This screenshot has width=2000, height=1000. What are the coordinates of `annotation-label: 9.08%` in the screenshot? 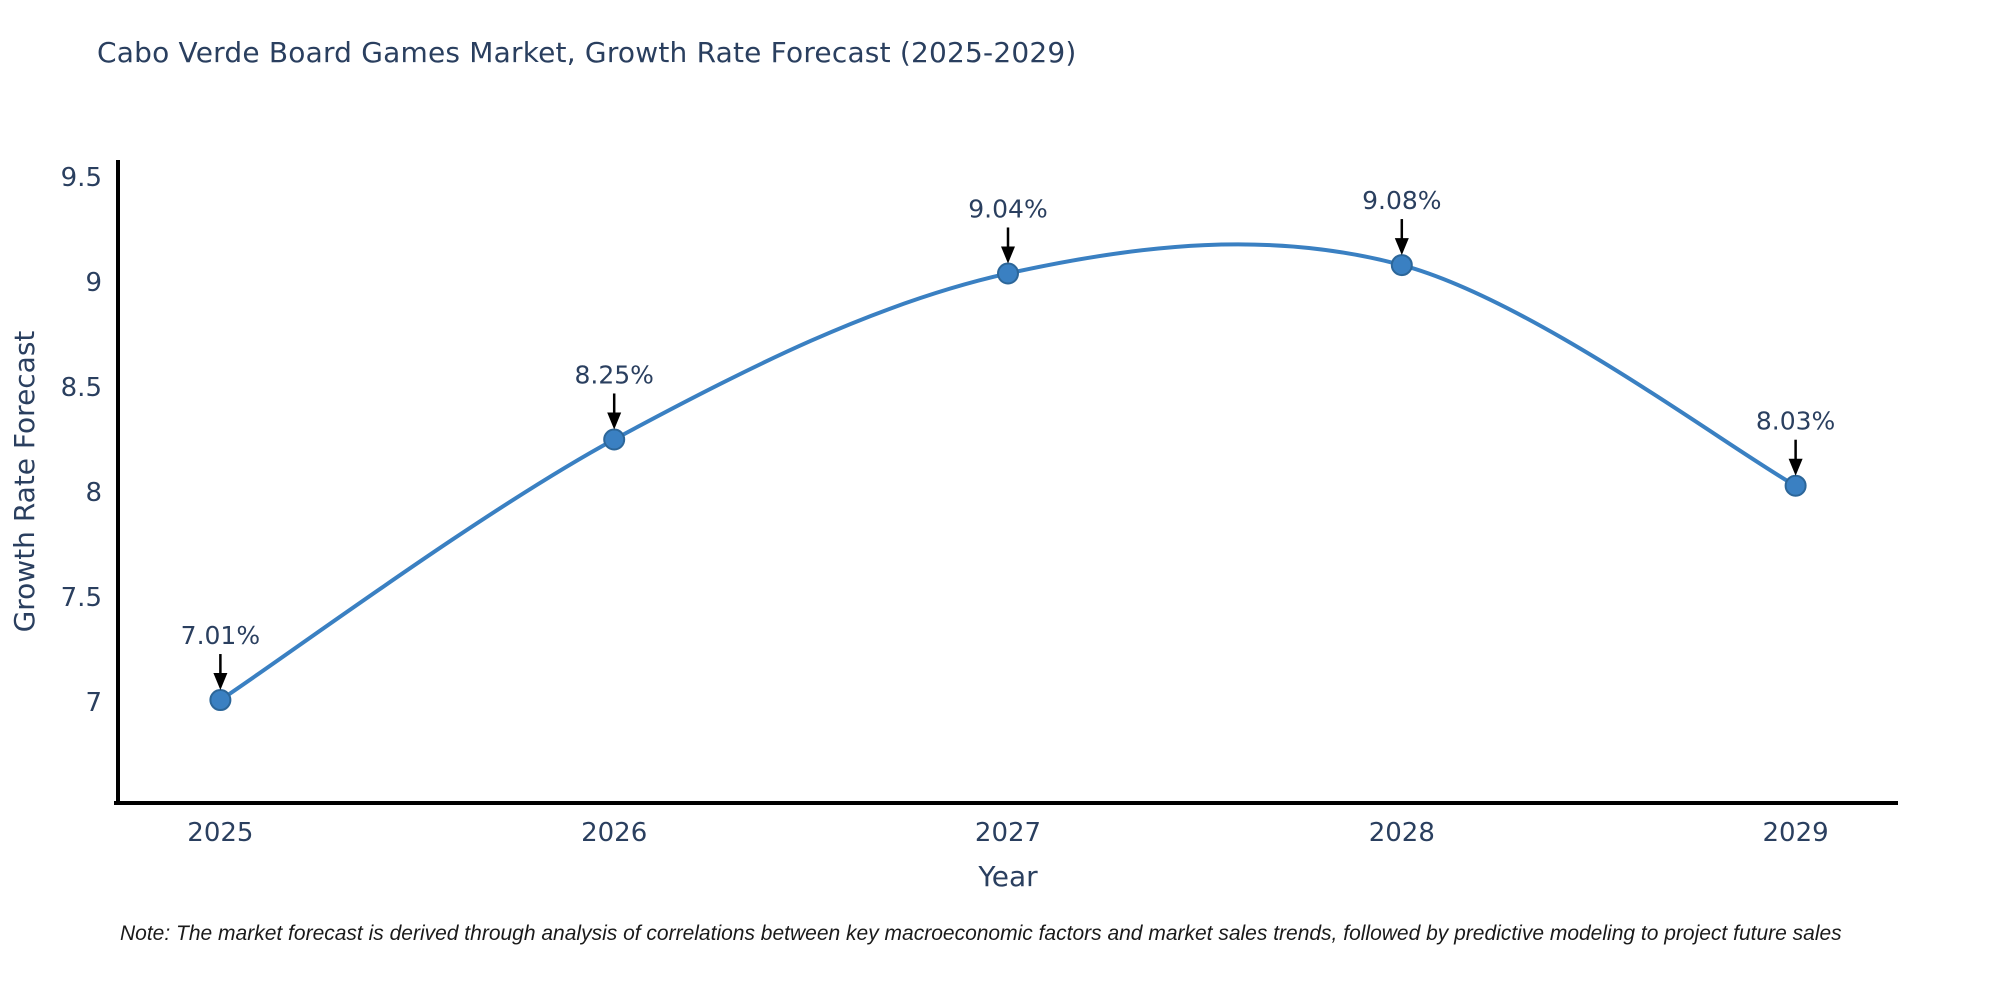 It's located at (1401, 200).